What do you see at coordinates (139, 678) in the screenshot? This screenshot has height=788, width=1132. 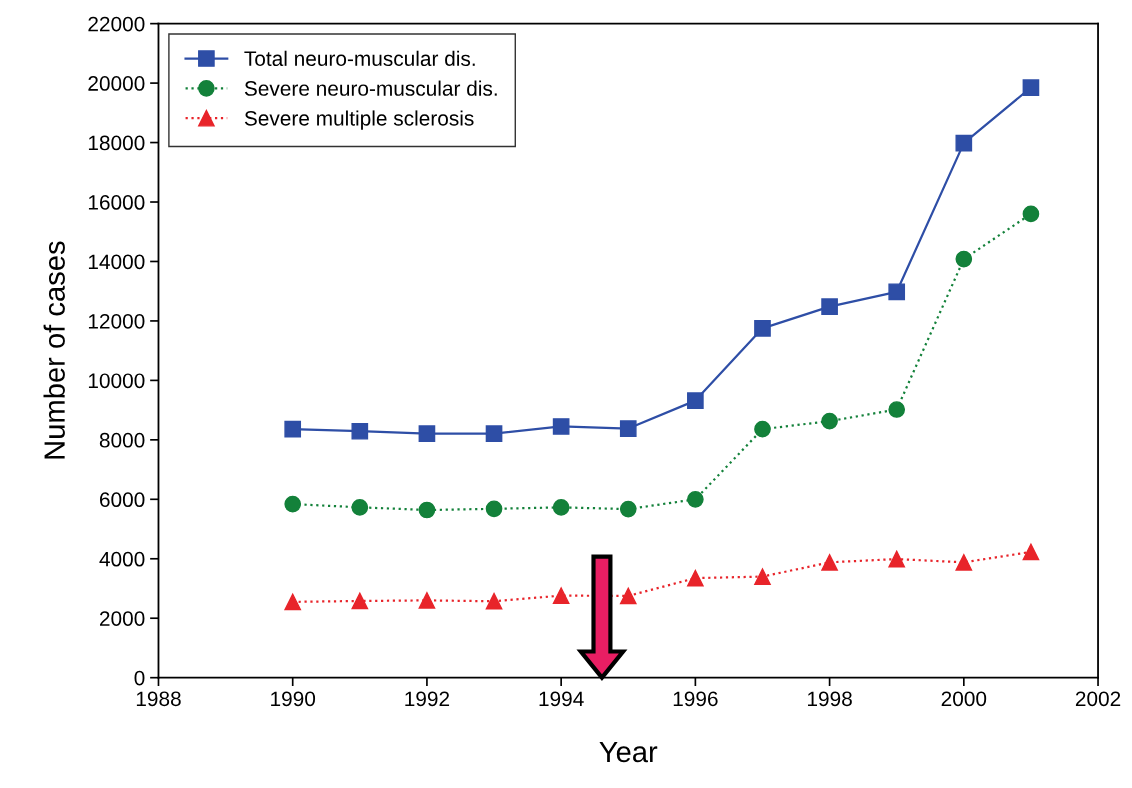 I see `y-tick-label: 0` at bounding box center [139, 678].